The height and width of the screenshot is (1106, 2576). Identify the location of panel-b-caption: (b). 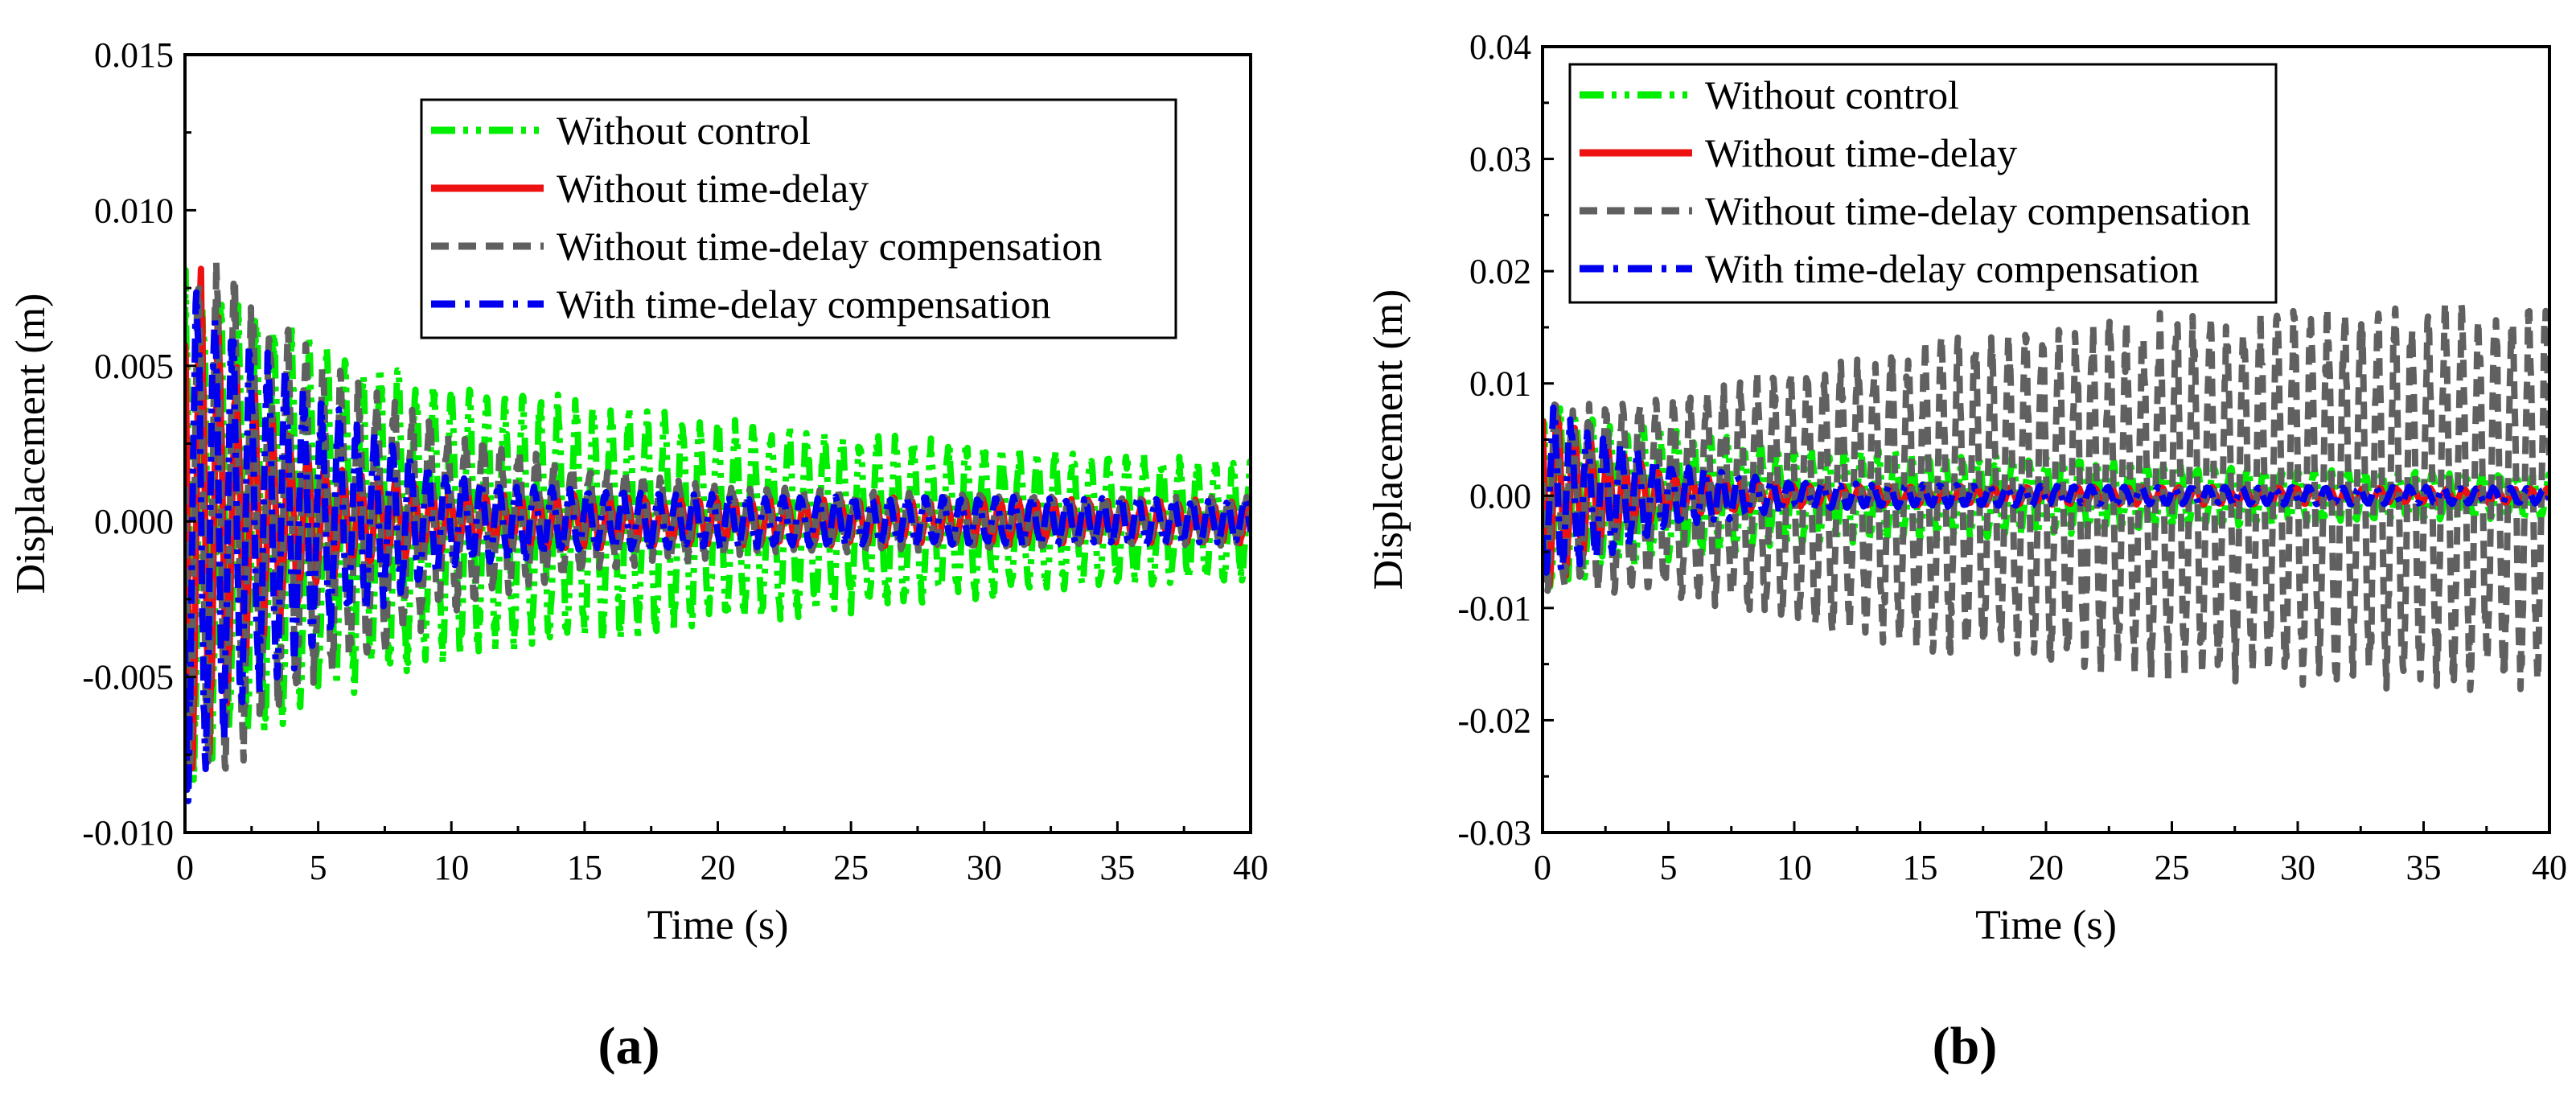
(1965, 1046).